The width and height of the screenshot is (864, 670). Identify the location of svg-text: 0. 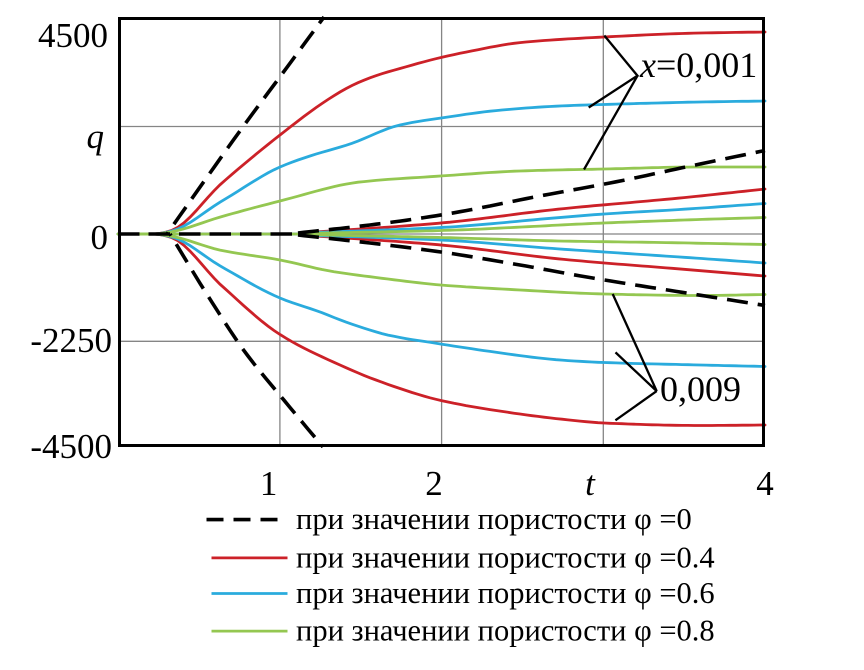
(100, 237).